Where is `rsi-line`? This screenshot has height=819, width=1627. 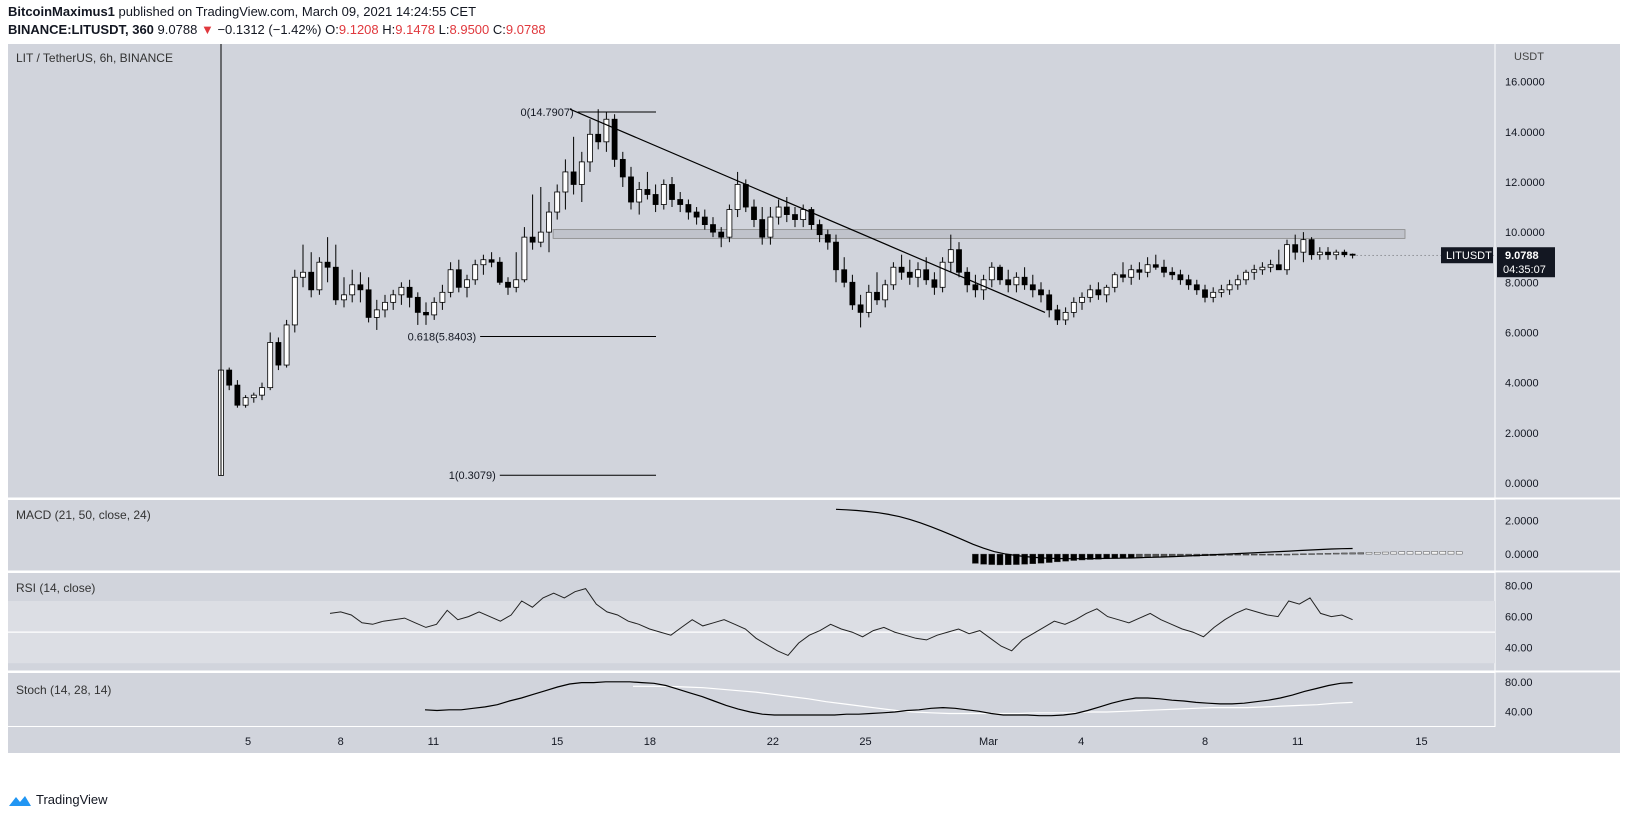 rsi-line is located at coordinates (841, 622).